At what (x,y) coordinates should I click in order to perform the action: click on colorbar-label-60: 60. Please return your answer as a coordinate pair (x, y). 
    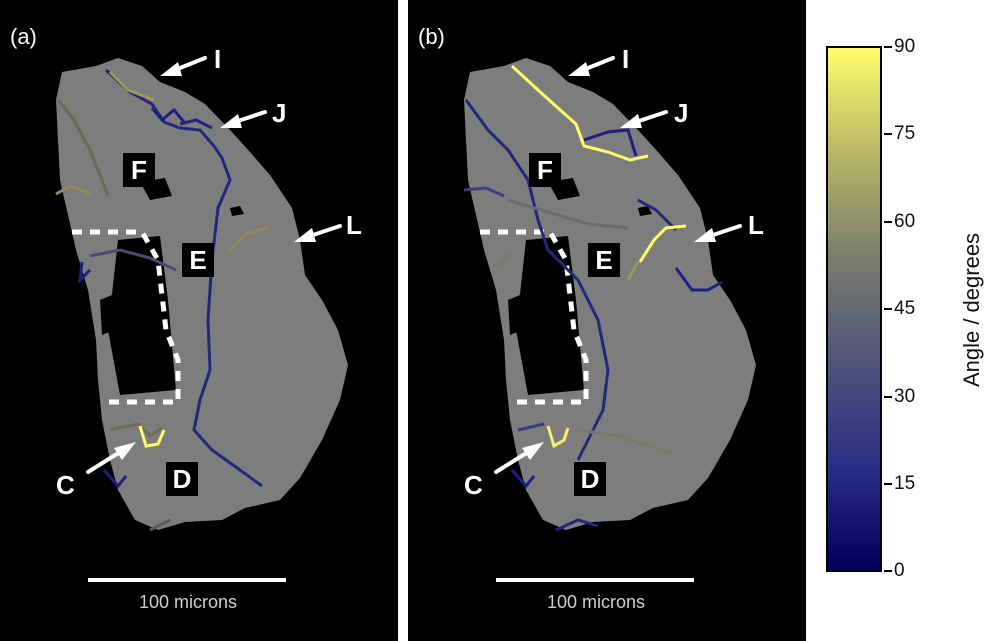
    Looking at the image, I should click on (905, 221).